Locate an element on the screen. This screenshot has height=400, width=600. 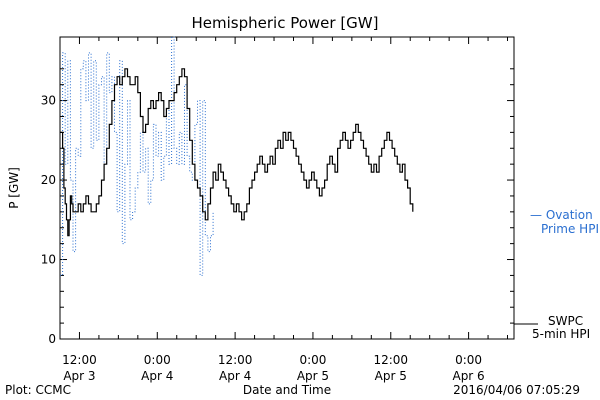
legend-swpc: SWPC 5-min HPI is located at coordinates (552, 327).